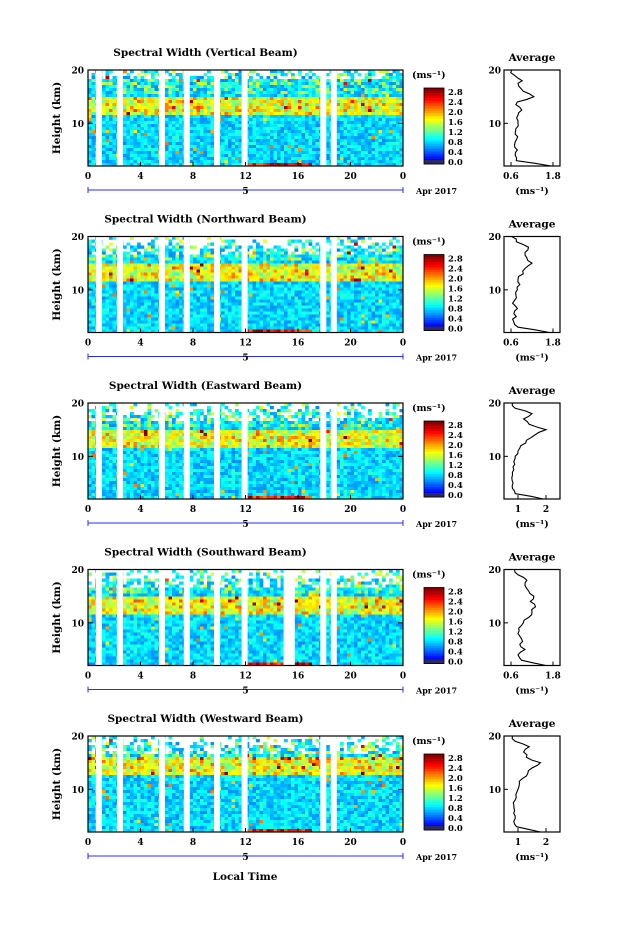 The image size is (618, 929). I want to click on x-tick-label: 8, so click(193, 677).